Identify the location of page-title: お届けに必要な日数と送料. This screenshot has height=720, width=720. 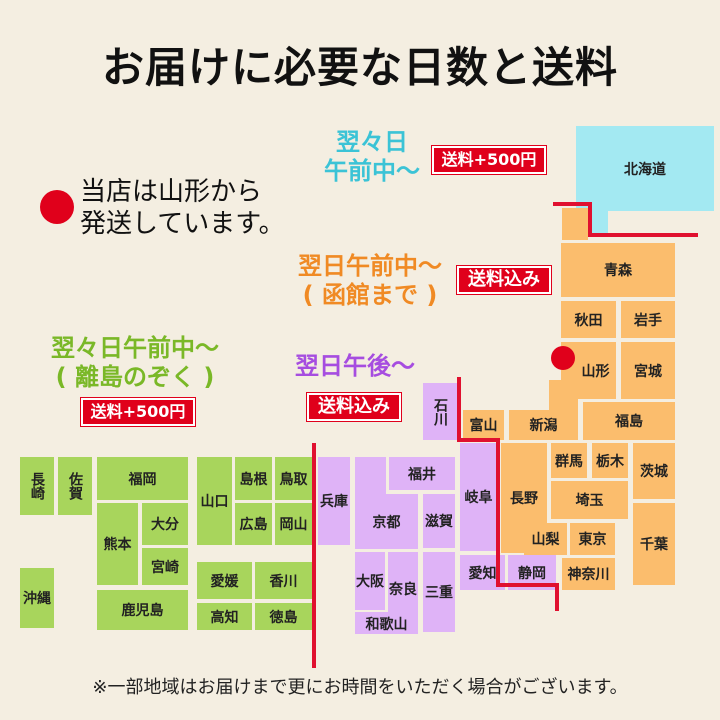
(359, 67).